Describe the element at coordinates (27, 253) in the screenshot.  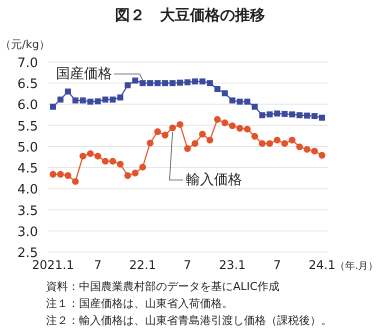
I see `y-tick-label: 2.5` at that location.